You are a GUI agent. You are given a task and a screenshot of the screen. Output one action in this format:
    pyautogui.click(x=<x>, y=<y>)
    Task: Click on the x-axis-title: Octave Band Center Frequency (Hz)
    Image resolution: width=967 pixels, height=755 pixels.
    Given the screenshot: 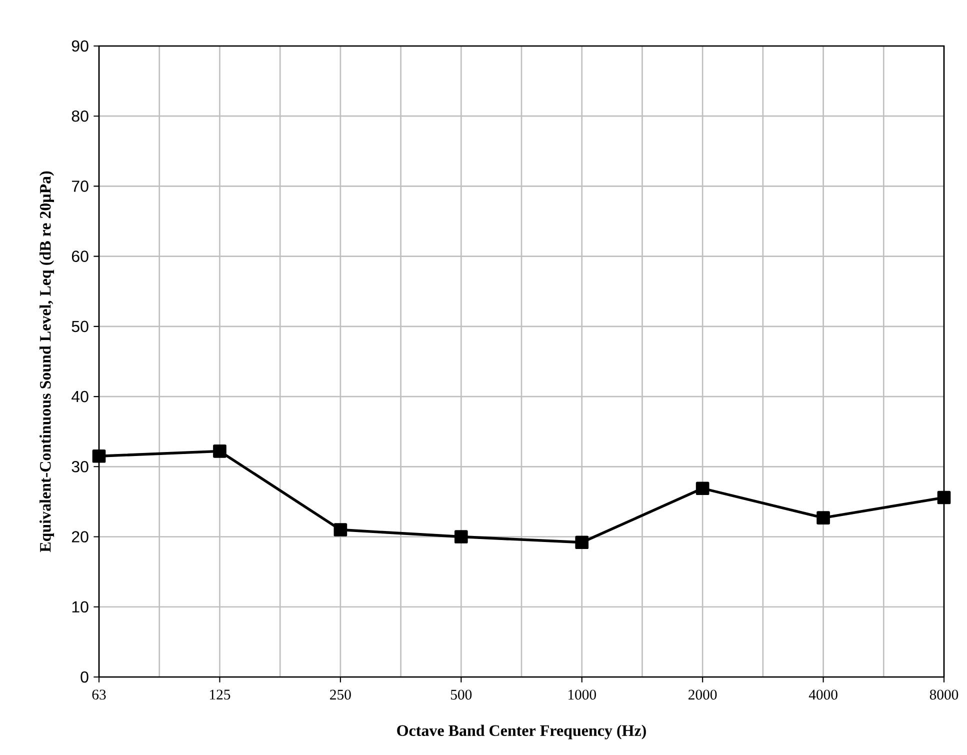 What is the action you would take?
    pyautogui.click(x=521, y=732)
    